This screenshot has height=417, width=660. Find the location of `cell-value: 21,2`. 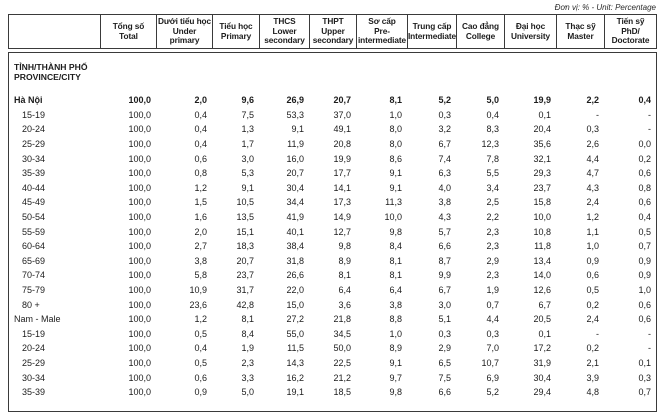

cell-value: 21,2 is located at coordinates (342, 377).